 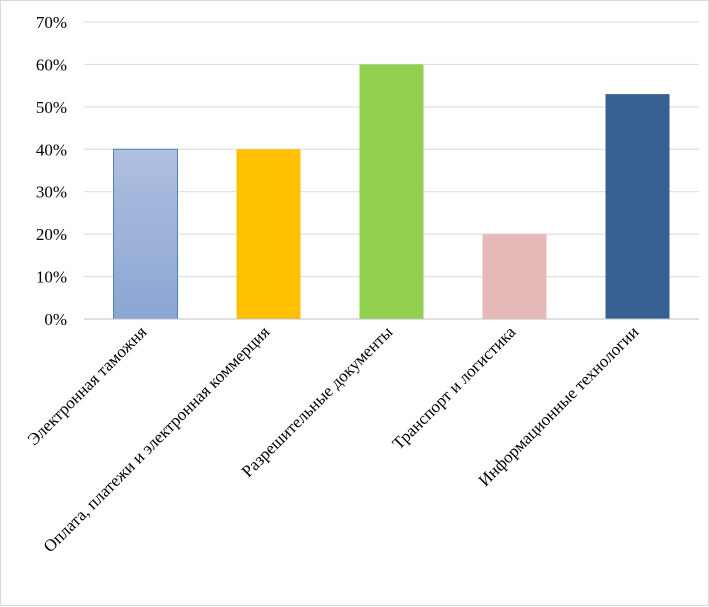 I want to click on y-tick-label: 40%, so click(x=51, y=149).